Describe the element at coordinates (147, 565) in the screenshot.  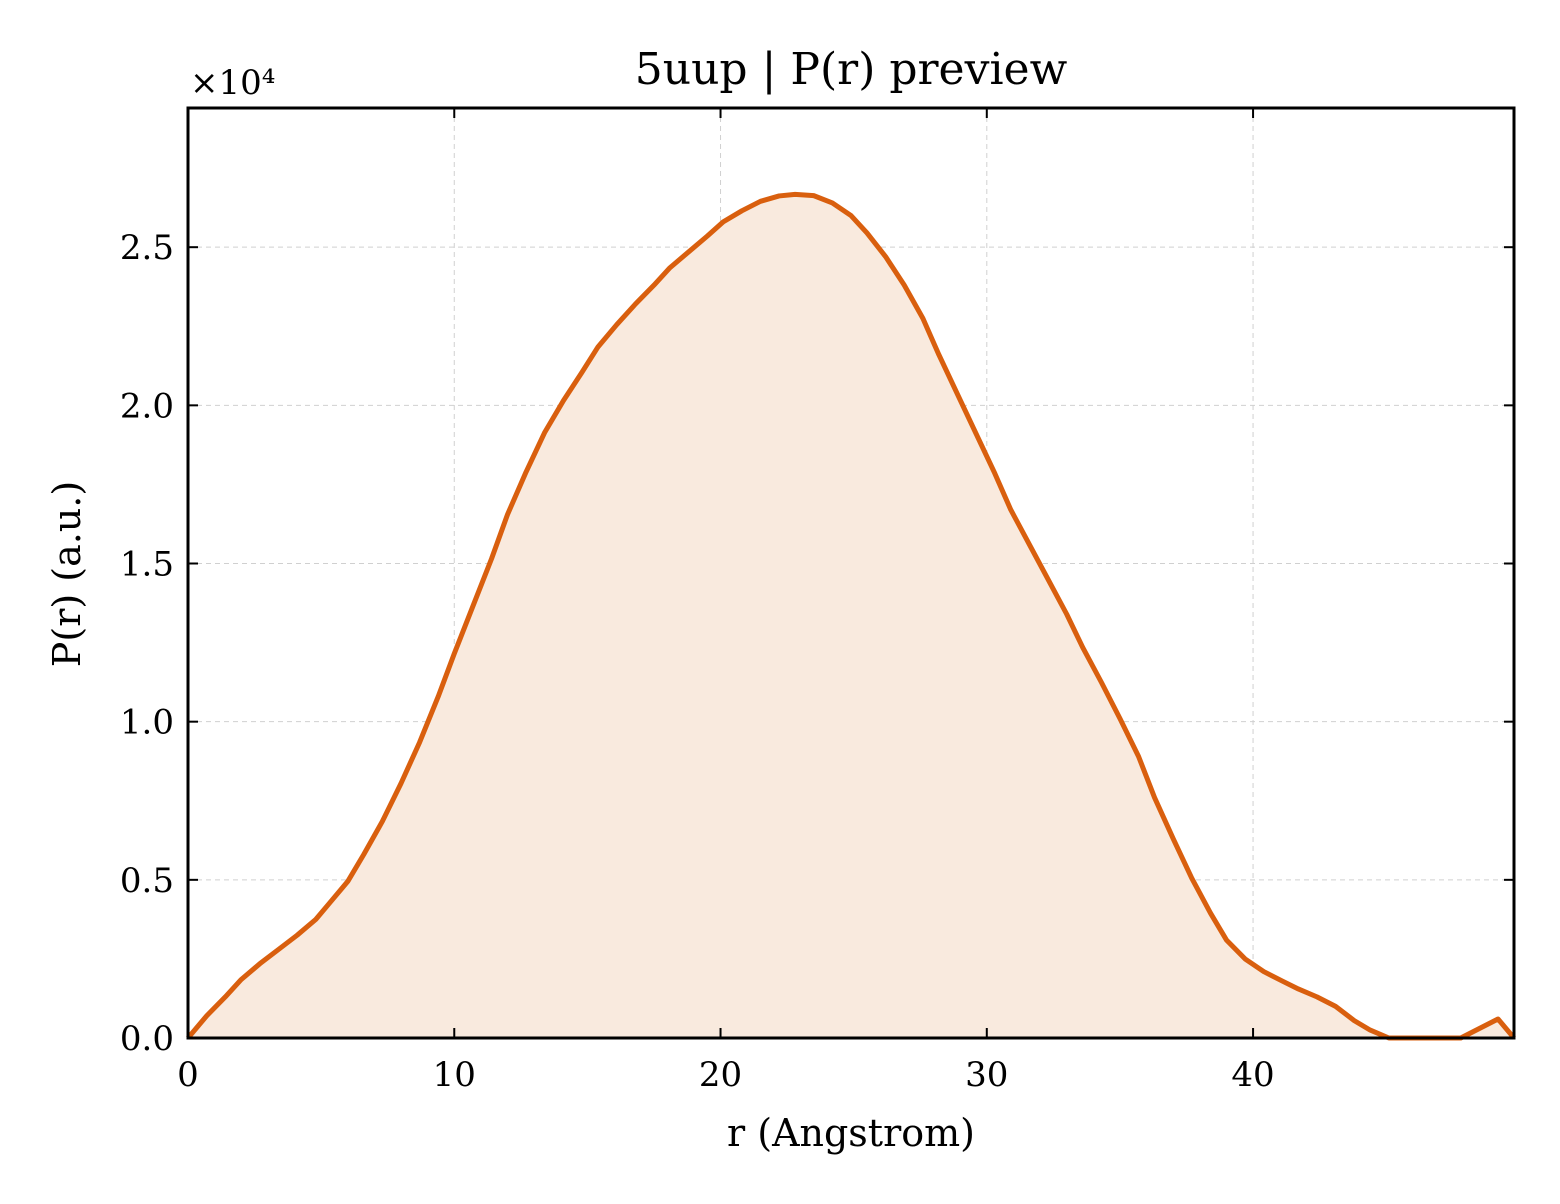
I see `y-tick-label: 1.5` at that location.